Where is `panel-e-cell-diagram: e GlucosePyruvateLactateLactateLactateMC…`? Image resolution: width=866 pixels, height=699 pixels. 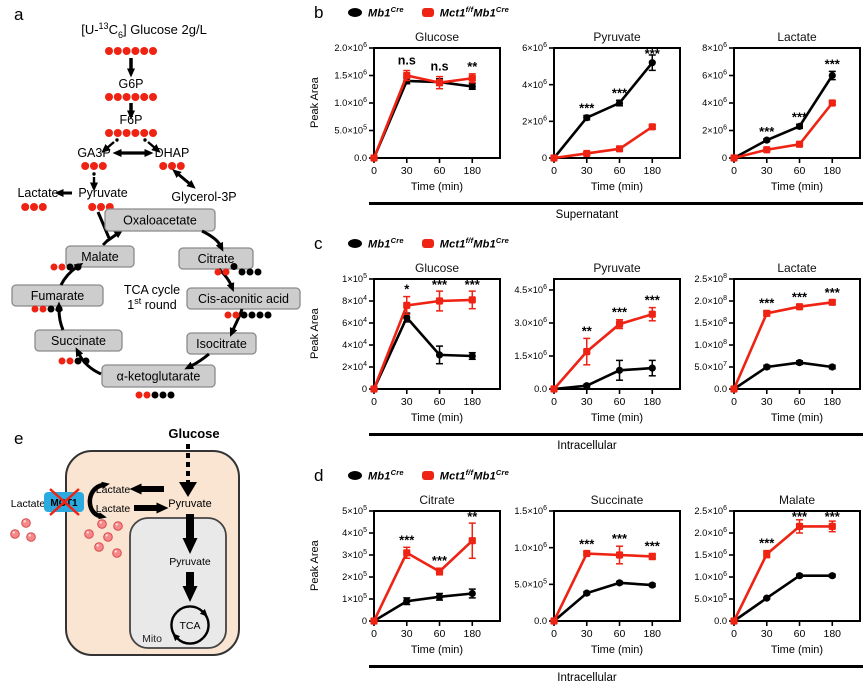
panel-e-cell-diagram: e GlucosePyruvateLactateLactateLactateMC… is located at coordinates (136, 559).